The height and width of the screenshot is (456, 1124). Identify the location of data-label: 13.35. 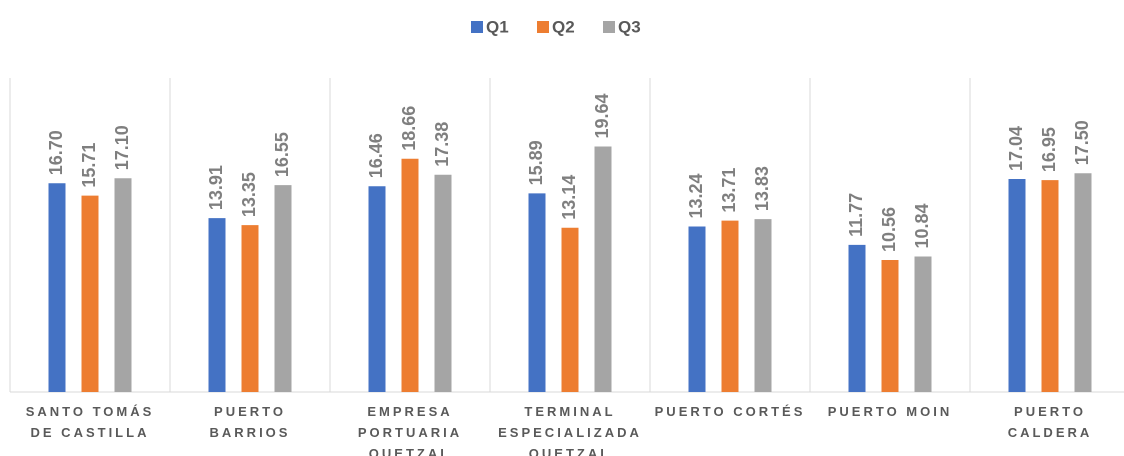
(249, 194).